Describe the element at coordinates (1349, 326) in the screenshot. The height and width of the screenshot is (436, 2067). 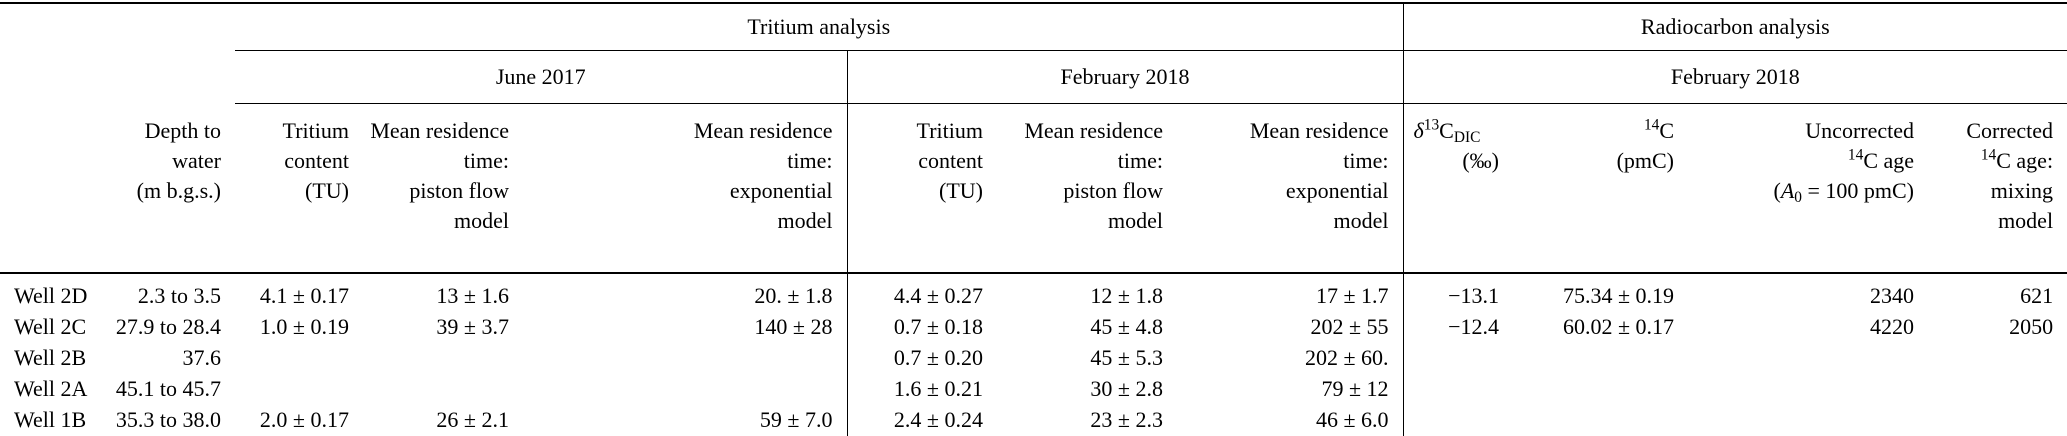
I see `cell-mrt-exponential-february: 202 ± 55` at that location.